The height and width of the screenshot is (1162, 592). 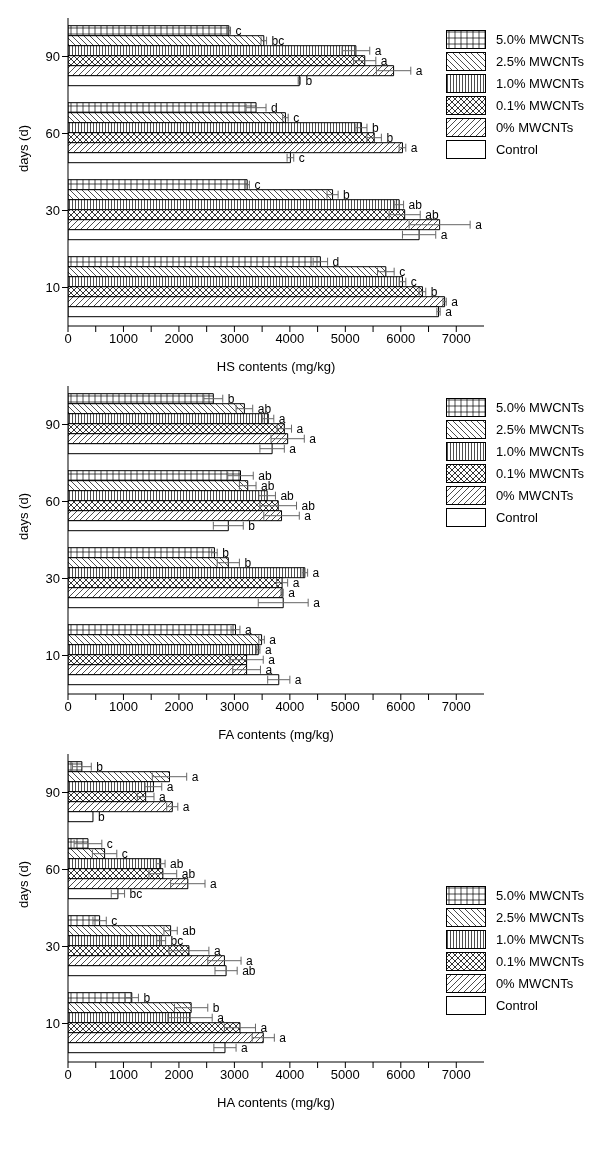 What do you see at coordinates (539, 939) in the screenshot?
I see `legend-label: 1.0% MWCNTs` at bounding box center [539, 939].